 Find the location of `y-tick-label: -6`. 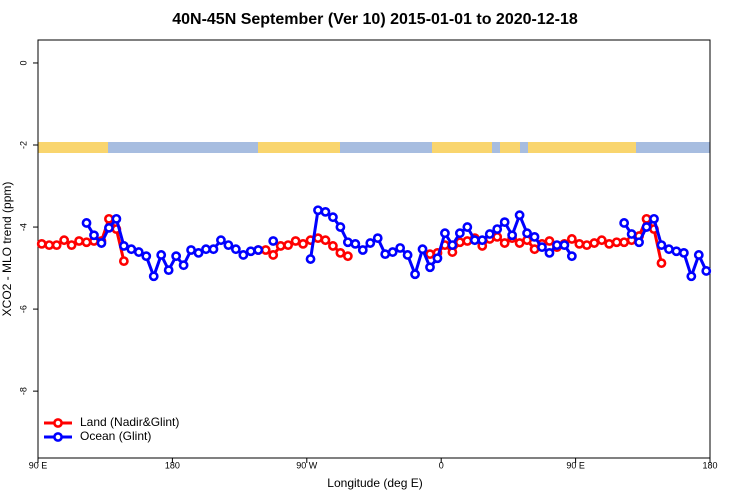

y-tick-label: -6 is located at coordinates (23, 309).